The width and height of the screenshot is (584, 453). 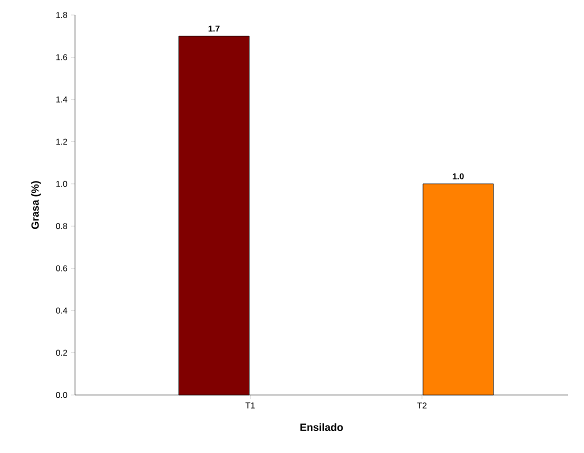 I want to click on y-tick-label: 0.4, so click(x=62, y=311).